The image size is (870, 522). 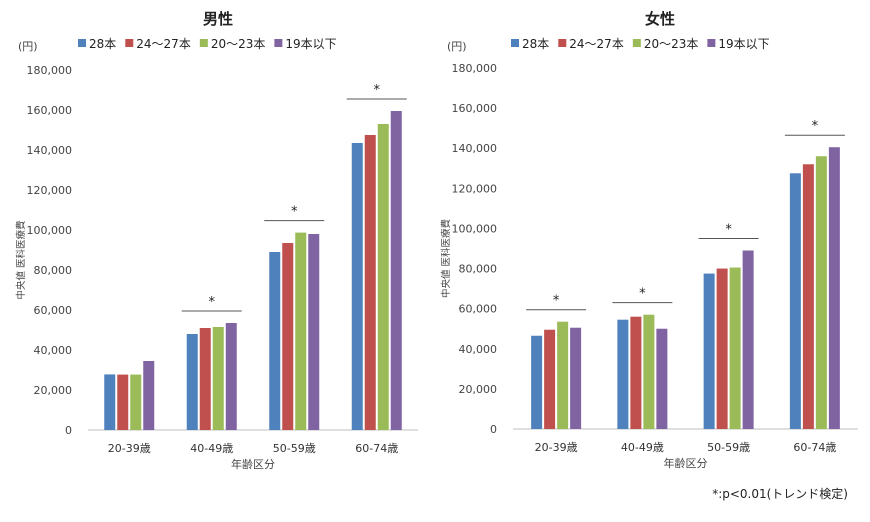 What do you see at coordinates (218, 19) in the screenshot?
I see `chart-title: 男性` at bounding box center [218, 19].